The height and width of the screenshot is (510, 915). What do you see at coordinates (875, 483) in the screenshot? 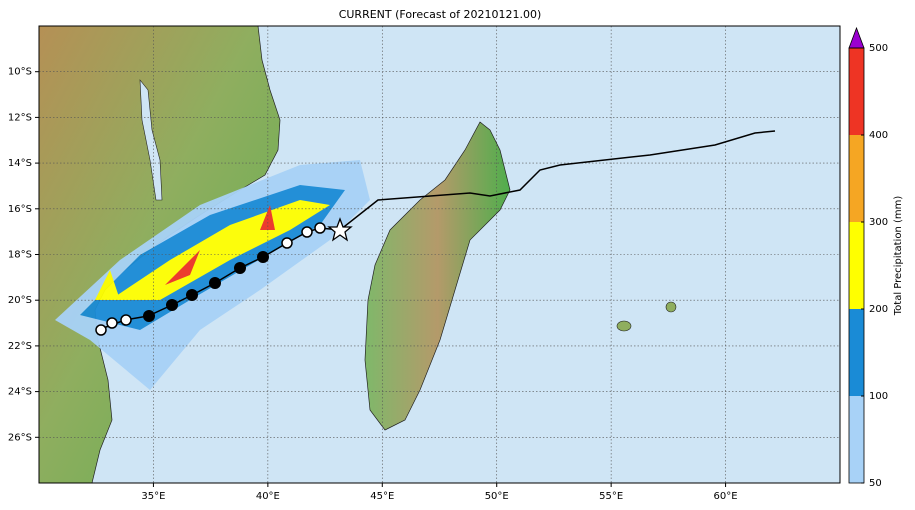
I see `colorbar-tick-label: 50` at bounding box center [875, 483].